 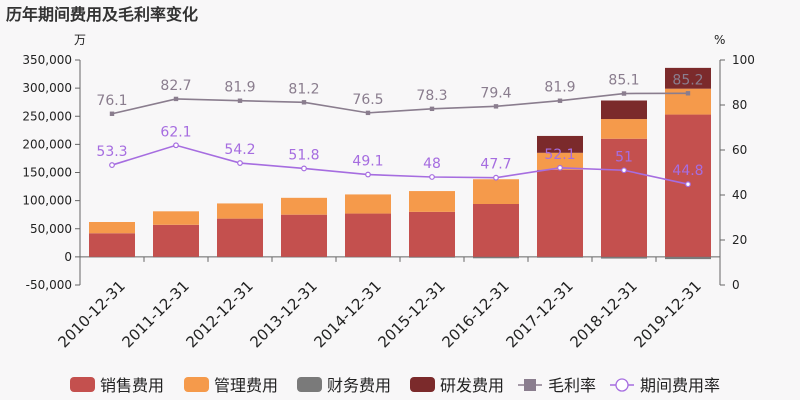 What do you see at coordinates (51, 229) in the screenshot?
I see `left-tick-label: 50,000` at bounding box center [51, 229].